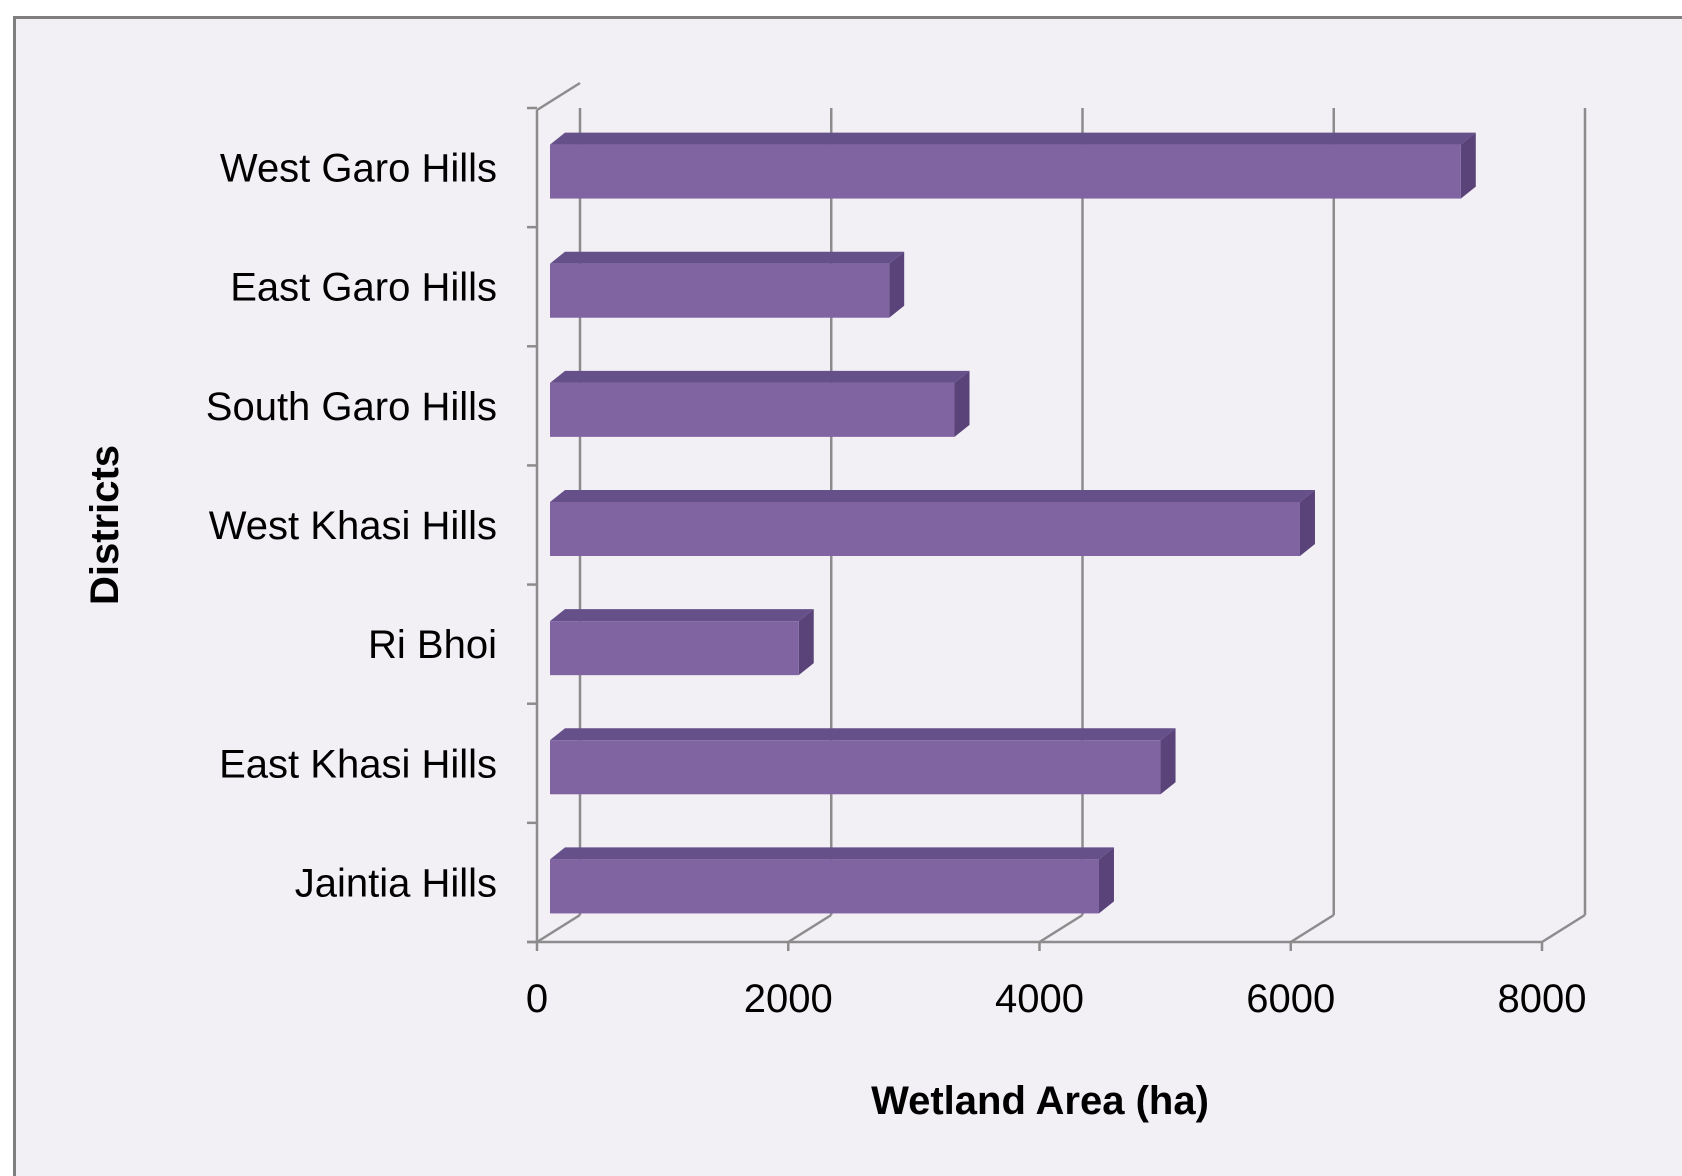  I want to click on axis-corner-top, so click(558, 96).